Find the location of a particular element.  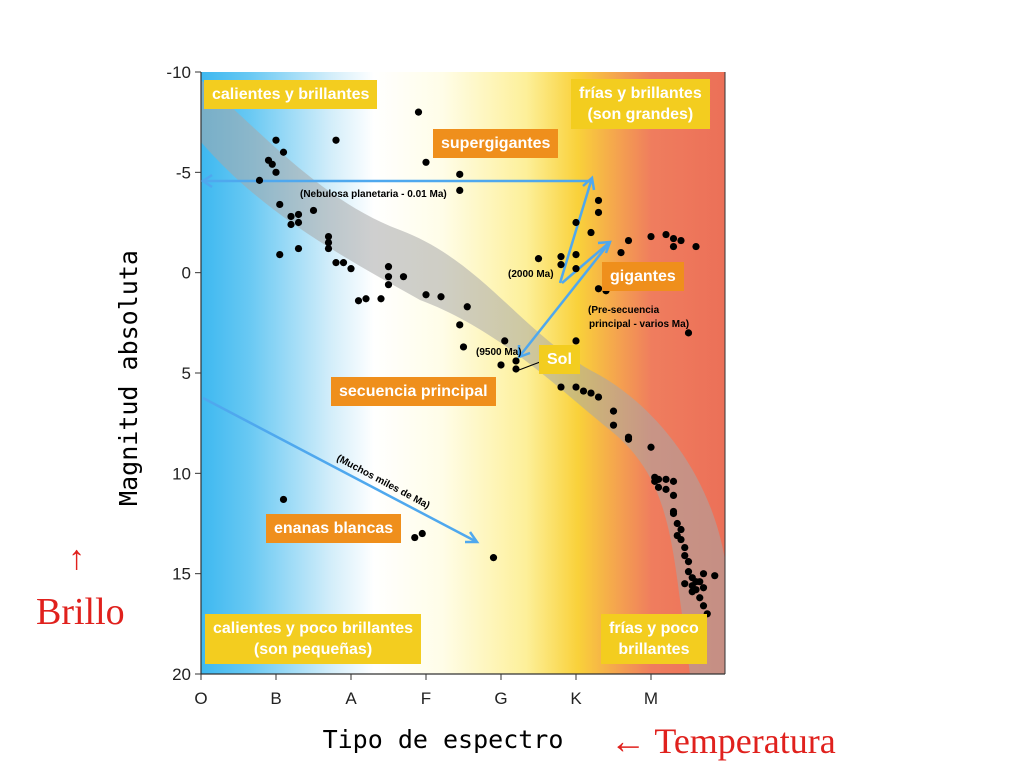

x-tick-label: O is located at coordinates (200, 698).